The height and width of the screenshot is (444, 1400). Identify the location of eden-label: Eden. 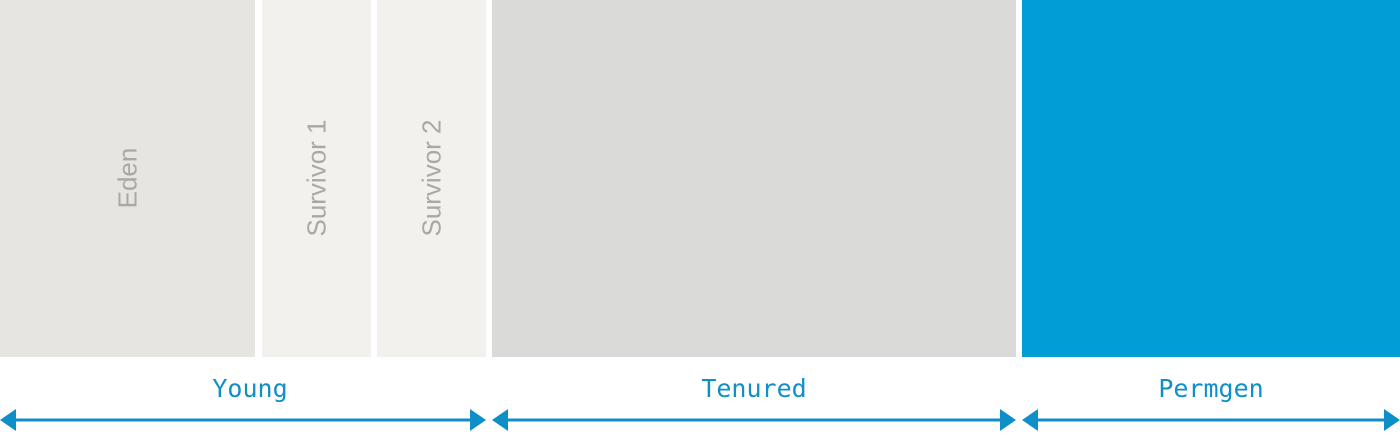
(127, 178).